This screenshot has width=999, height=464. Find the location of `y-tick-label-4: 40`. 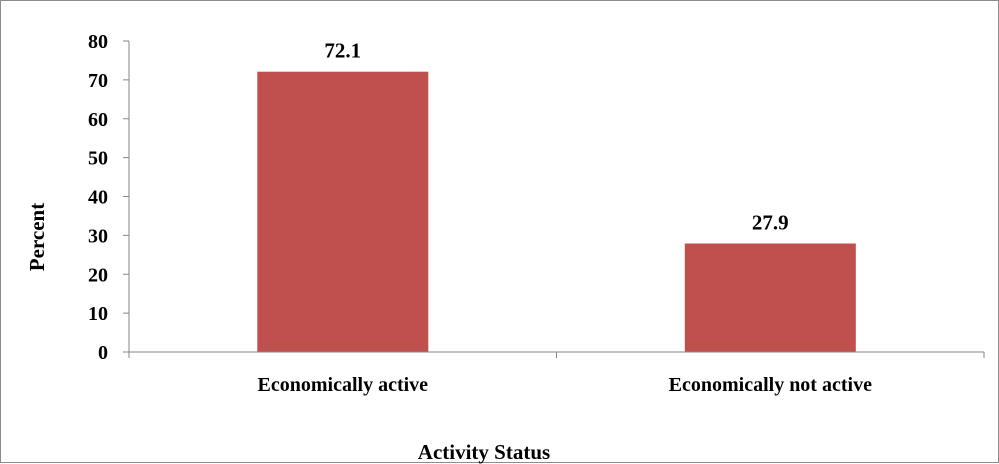

y-tick-label-4: 40 is located at coordinates (98, 198).